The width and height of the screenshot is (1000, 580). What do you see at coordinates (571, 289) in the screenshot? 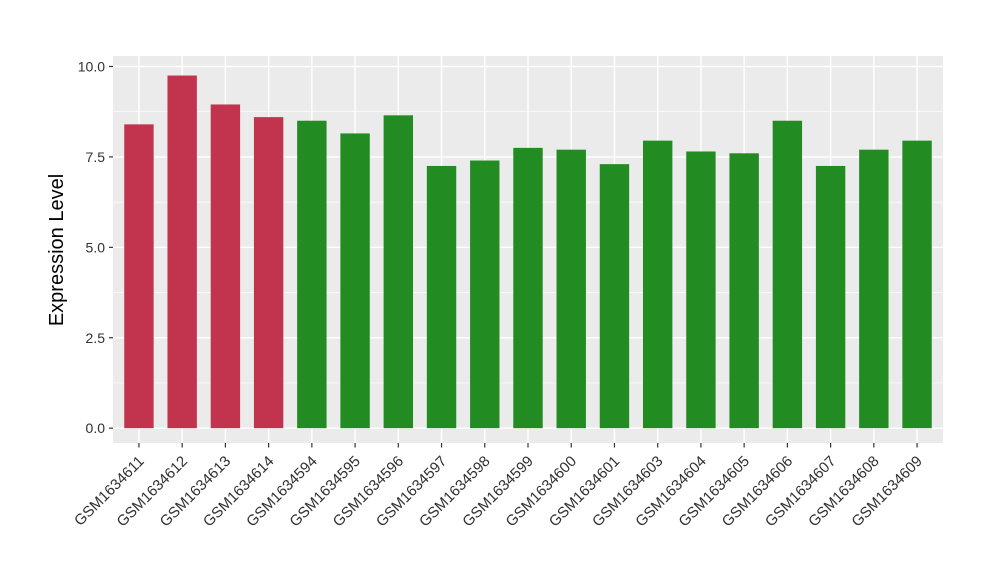
I see `bar-GSM1634600` at bounding box center [571, 289].